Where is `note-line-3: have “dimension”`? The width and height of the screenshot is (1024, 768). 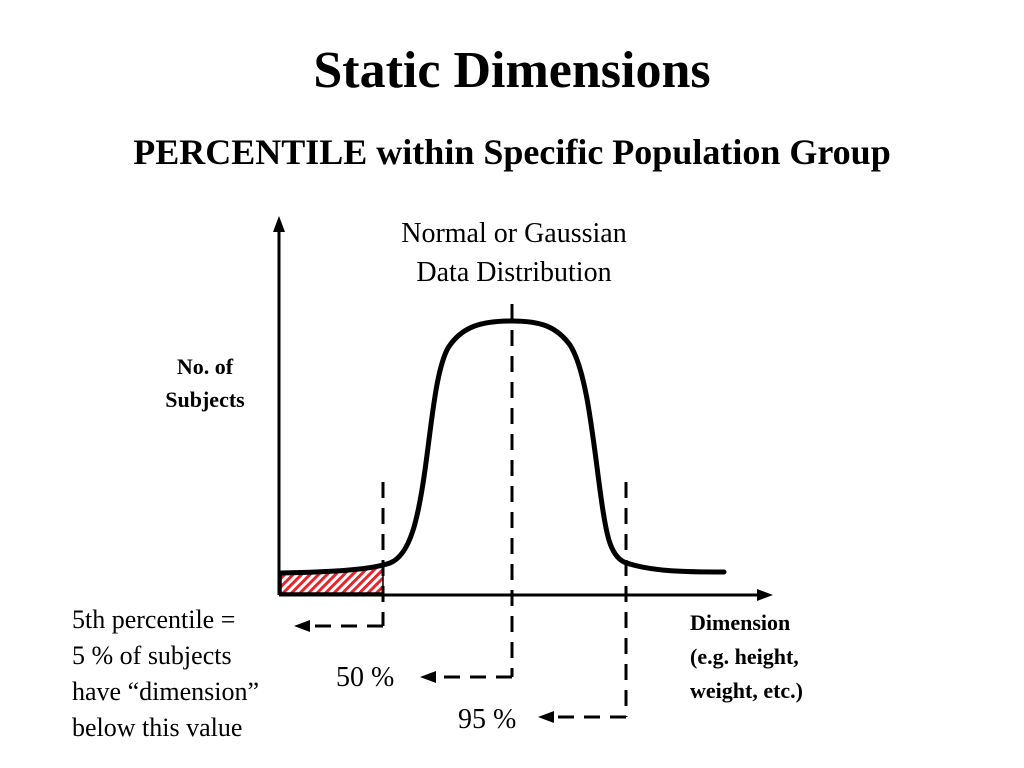 note-line-3: have “dimension” is located at coordinates (165, 691).